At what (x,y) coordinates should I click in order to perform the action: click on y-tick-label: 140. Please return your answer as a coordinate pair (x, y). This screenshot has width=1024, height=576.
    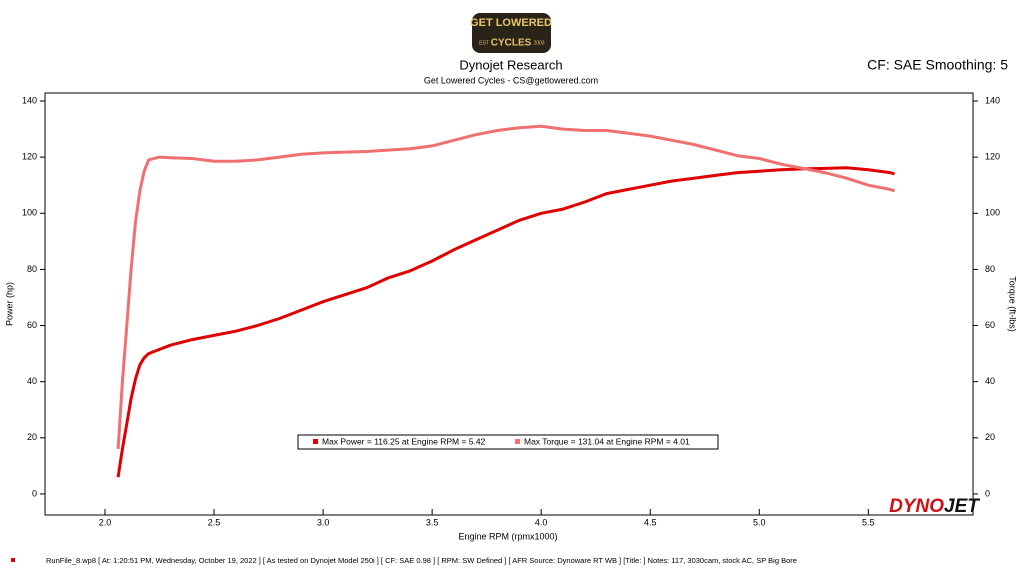
    Looking at the image, I should click on (29, 100).